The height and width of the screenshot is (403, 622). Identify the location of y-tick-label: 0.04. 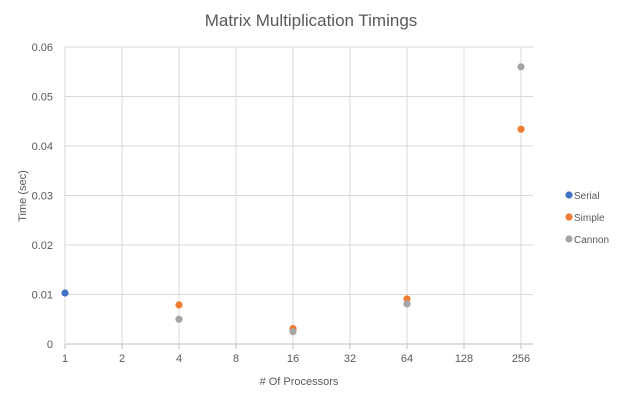
(42, 147).